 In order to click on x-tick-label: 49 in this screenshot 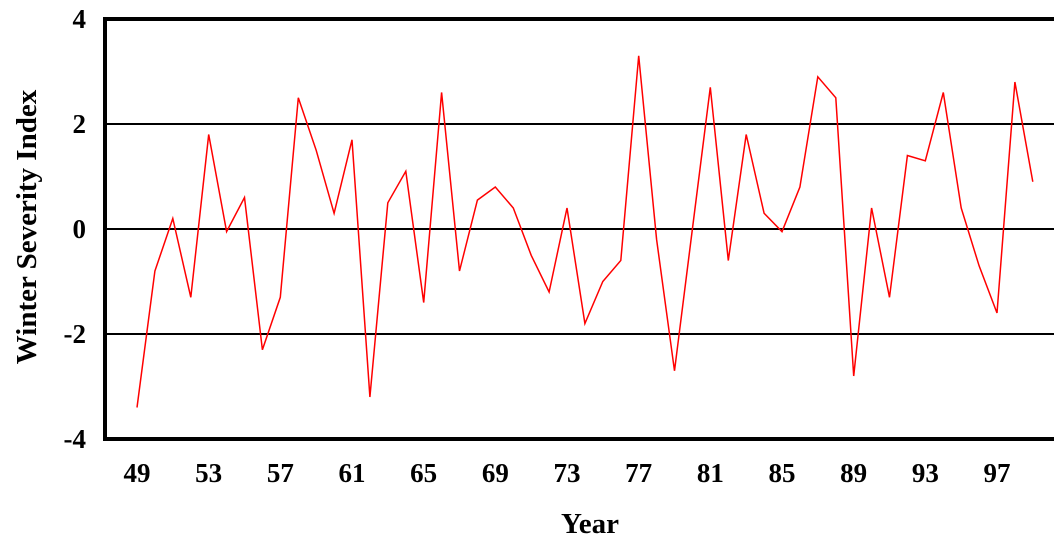, I will do `click(137, 473)`.